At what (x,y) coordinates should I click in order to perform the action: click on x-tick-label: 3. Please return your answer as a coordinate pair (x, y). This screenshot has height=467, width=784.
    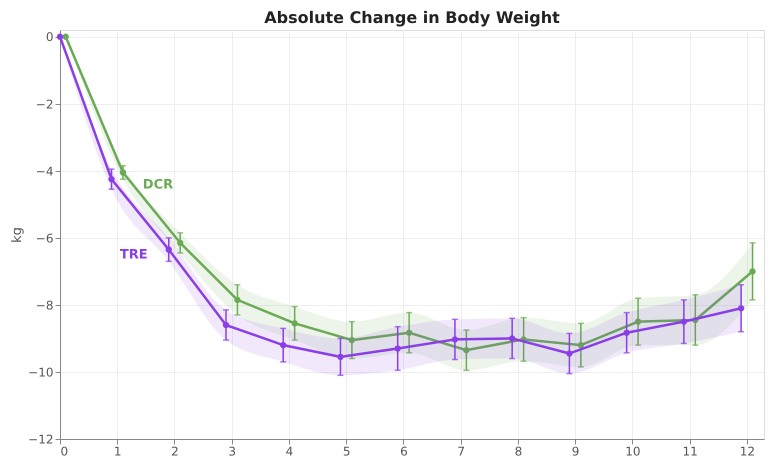
    Looking at the image, I should click on (232, 451).